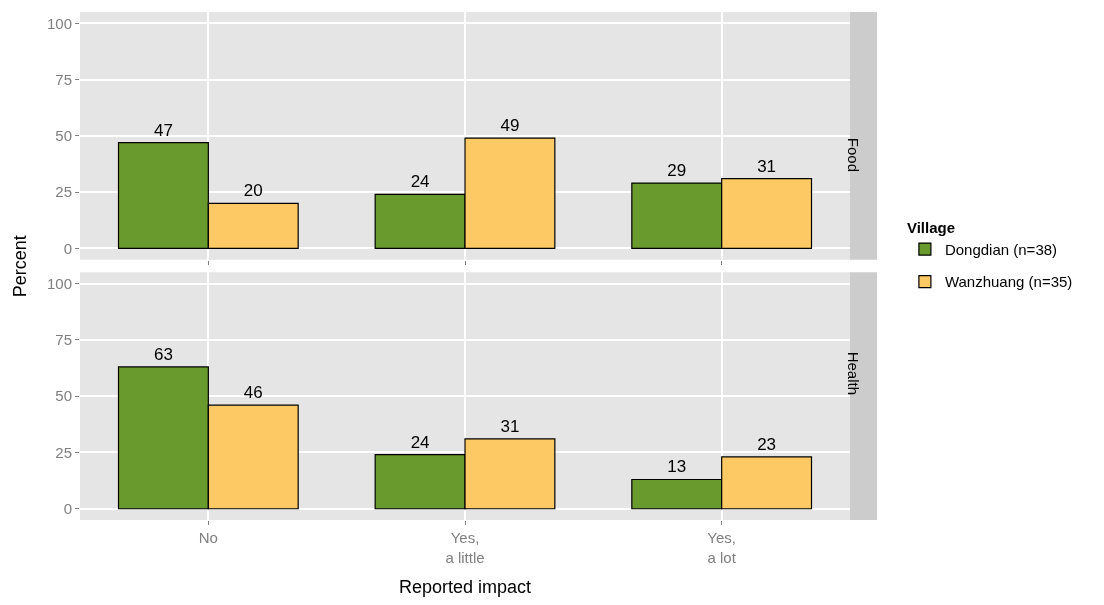  Describe the element at coordinates (163, 130) in the screenshot. I see `data-label: 47` at that location.